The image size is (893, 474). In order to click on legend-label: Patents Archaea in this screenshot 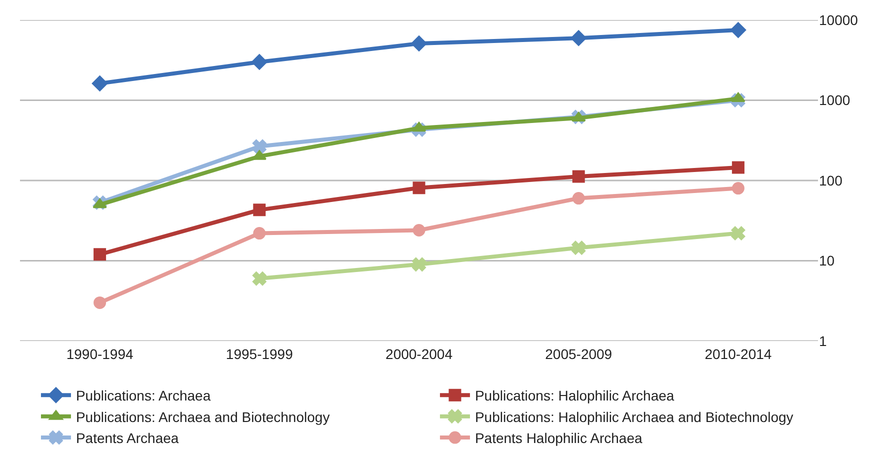, I will do `click(127, 438)`.